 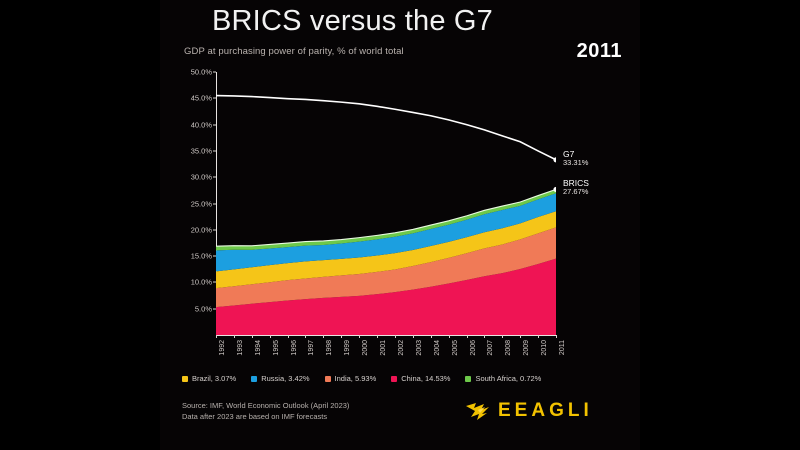 What do you see at coordinates (386, 127) in the screenshot?
I see `g7-line-series` at bounding box center [386, 127].